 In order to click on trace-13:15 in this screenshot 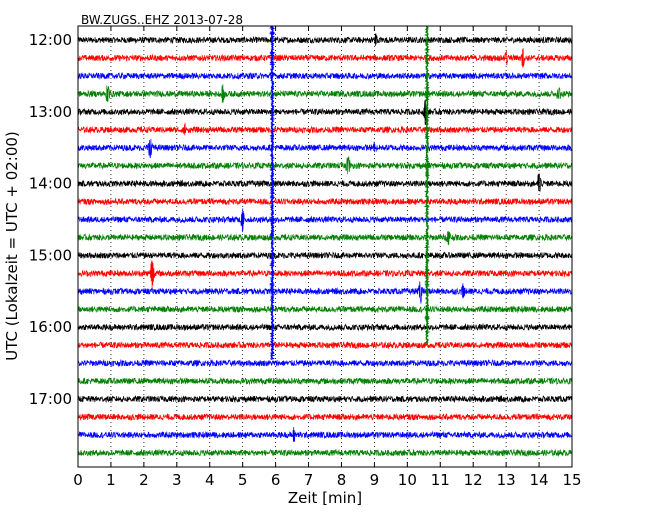, I will do `click(325, 129)`.